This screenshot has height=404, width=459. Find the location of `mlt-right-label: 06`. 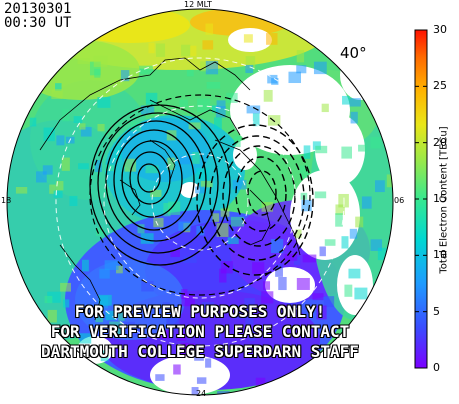

mlt-right-label: 06 is located at coordinates (399, 200).